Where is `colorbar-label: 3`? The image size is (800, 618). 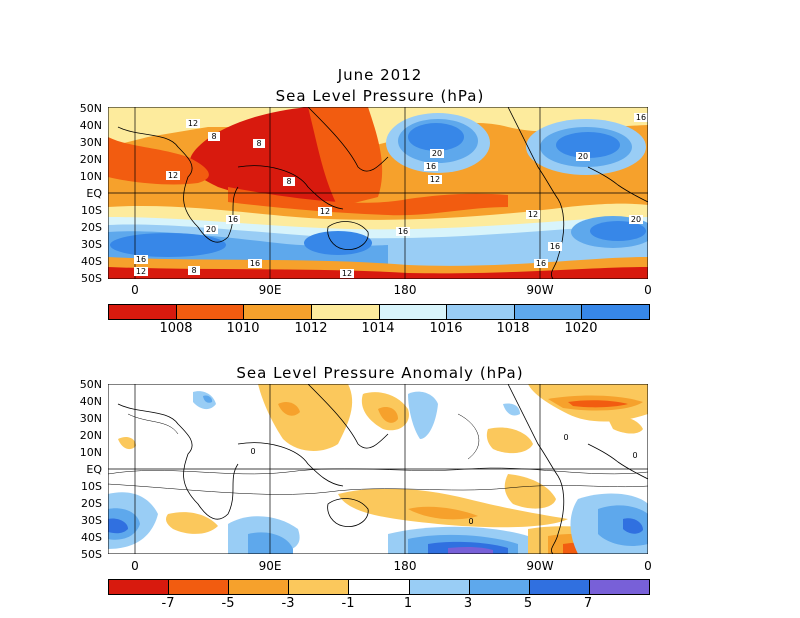
colorbar-label: 3 is located at coordinates (468, 603).